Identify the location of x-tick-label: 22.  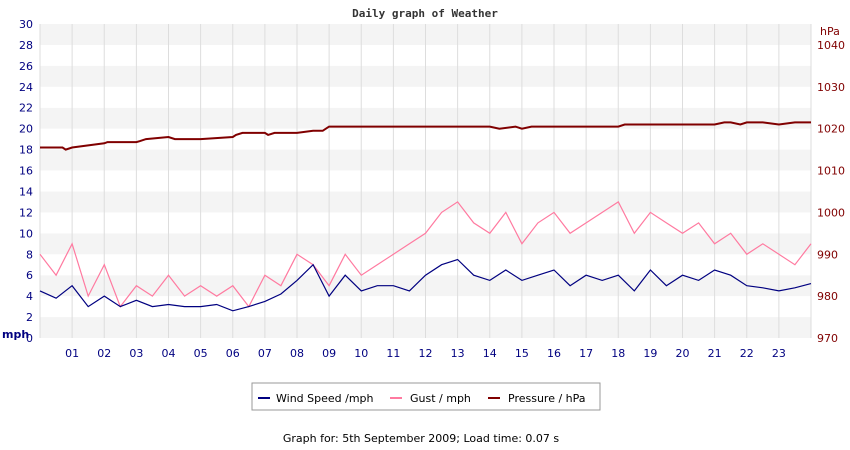
(747, 353).